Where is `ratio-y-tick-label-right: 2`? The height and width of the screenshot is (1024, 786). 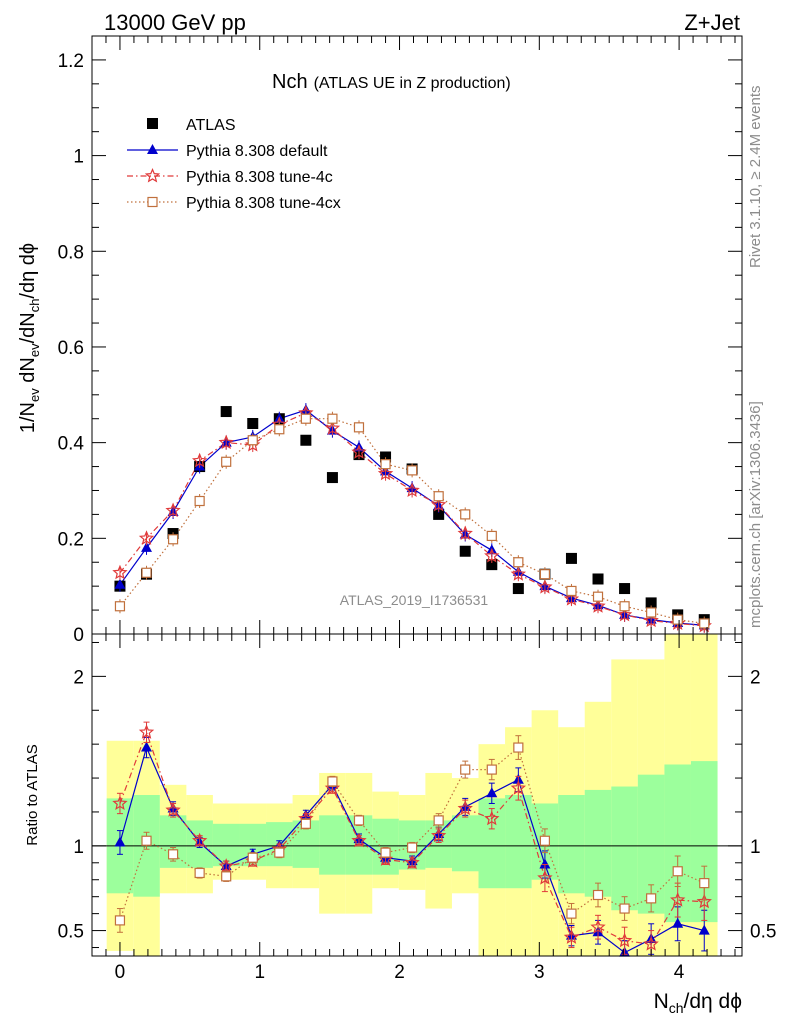
ratio-y-tick-label-right: 2 is located at coordinates (755, 677).